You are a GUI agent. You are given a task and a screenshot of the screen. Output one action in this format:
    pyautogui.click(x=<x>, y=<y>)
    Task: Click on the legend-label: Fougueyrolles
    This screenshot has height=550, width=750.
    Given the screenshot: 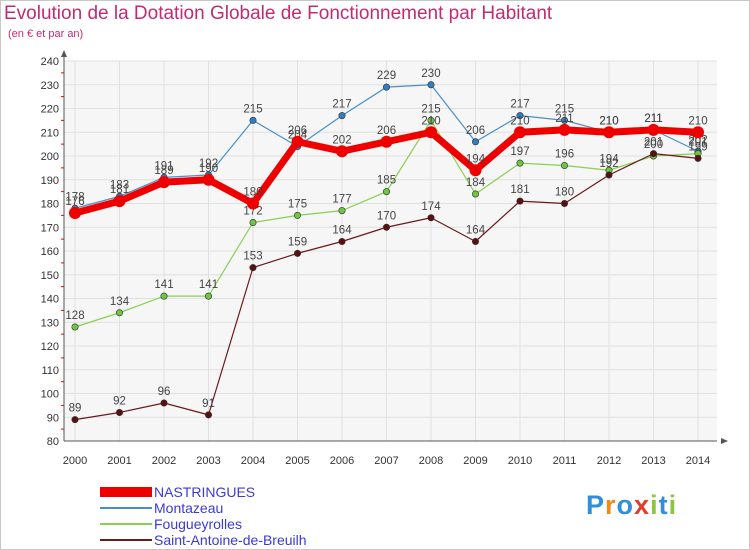 What is the action you would take?
    pyautogui.click(x=198, y=524)
    